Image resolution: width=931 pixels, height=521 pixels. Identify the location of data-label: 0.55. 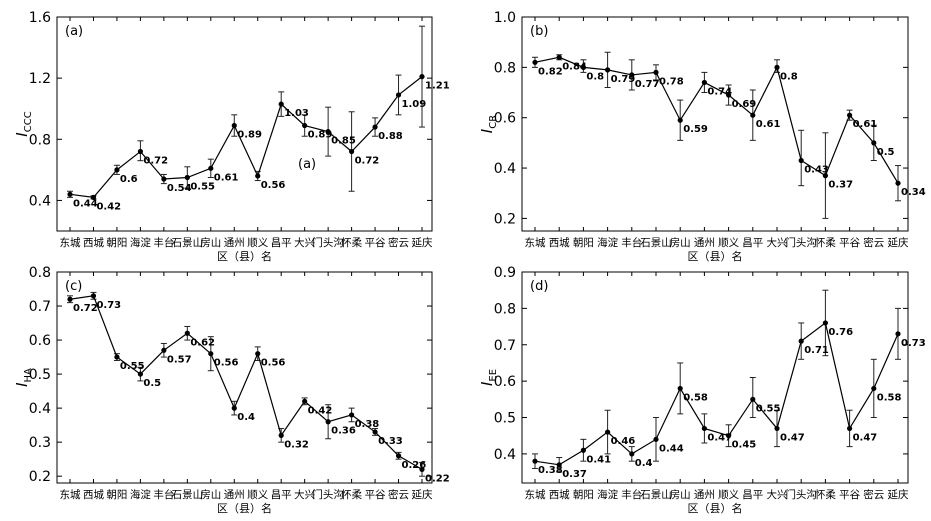
(202, 187).